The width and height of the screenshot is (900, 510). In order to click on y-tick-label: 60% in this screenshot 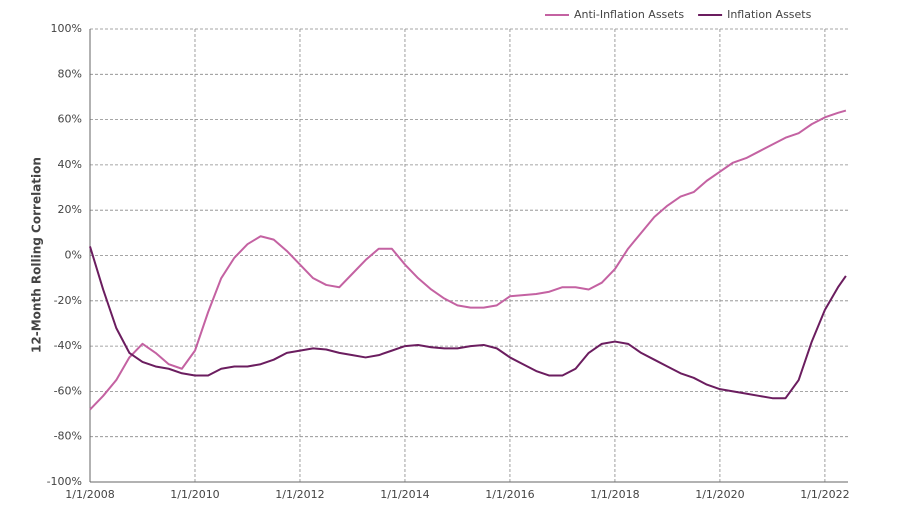, I will do `click(70, 119)`.